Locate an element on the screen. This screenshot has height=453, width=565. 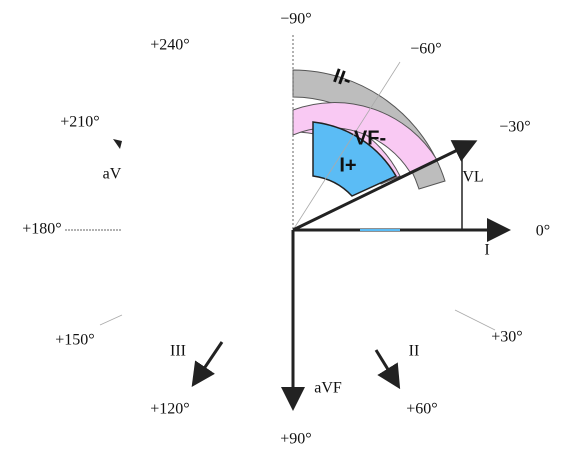
angle-label: +150° is located at coordinates (74, 340).